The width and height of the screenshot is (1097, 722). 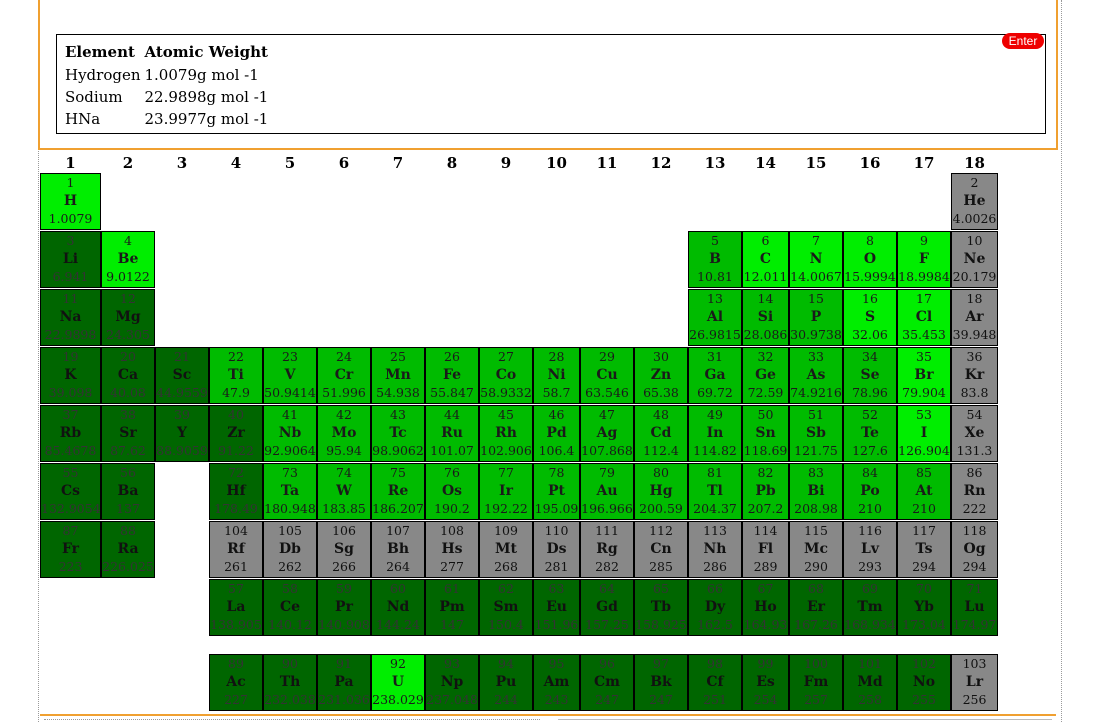 I want to click on element-cell-ac: 89 Ac 227, so click(x=236, y=682).